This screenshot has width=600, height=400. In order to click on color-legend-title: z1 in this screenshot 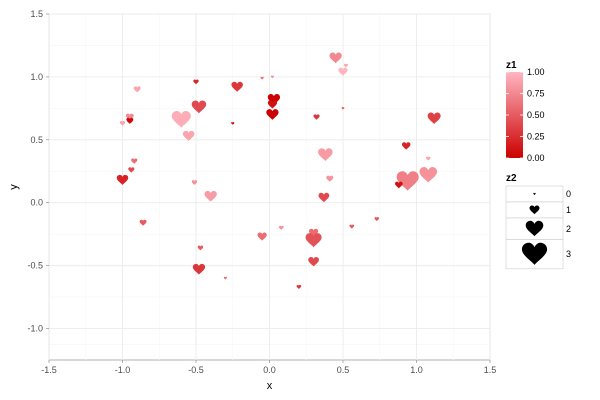, I will do `click(511, 65)`.